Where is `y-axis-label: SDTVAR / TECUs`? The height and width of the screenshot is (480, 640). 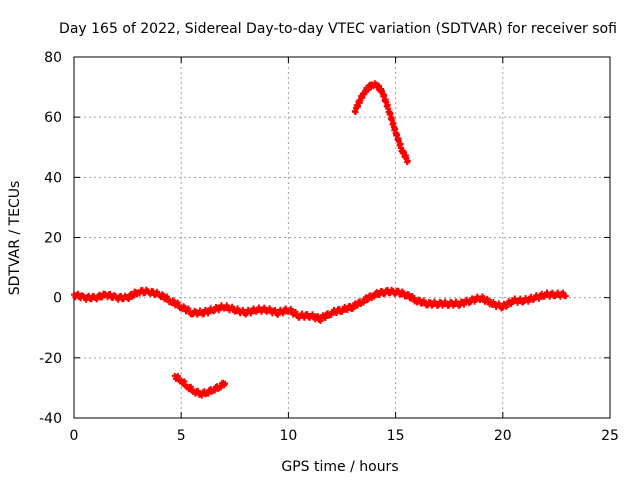
y-axis-label: SDTVAR / TECUs is located at coordinates (15, 238).